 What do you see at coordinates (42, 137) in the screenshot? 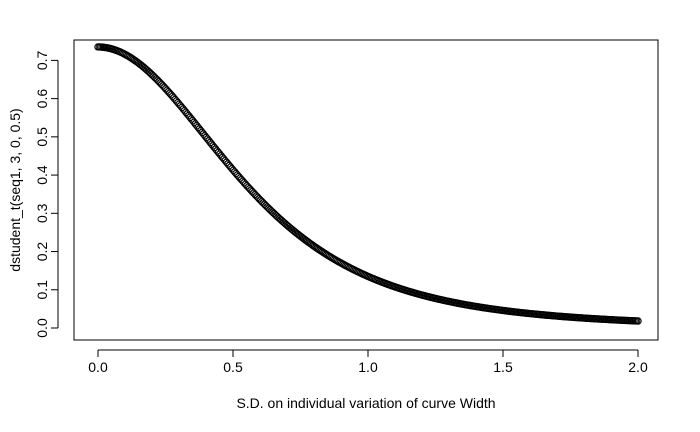
I see `y-tick-label: 0.5` at bounding box center [42, 137].